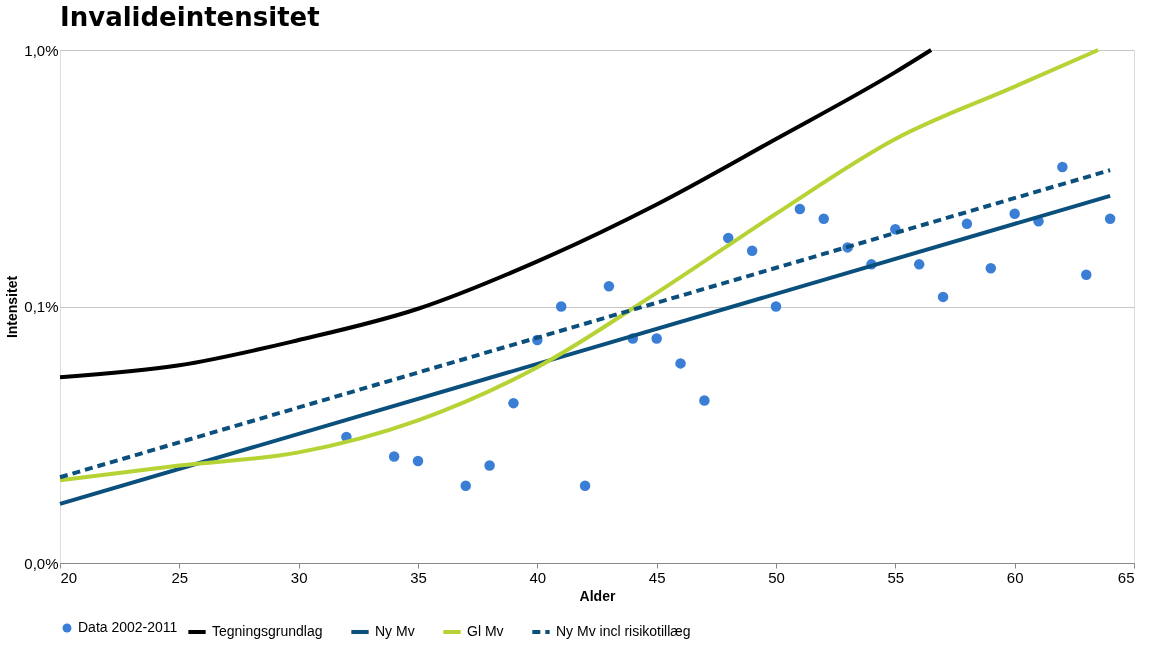 This screenshot has height=652, width=1152. Describe the element at coordinates (538, 577) in the screenshot. I see `x-tick-label: 40` at that location.